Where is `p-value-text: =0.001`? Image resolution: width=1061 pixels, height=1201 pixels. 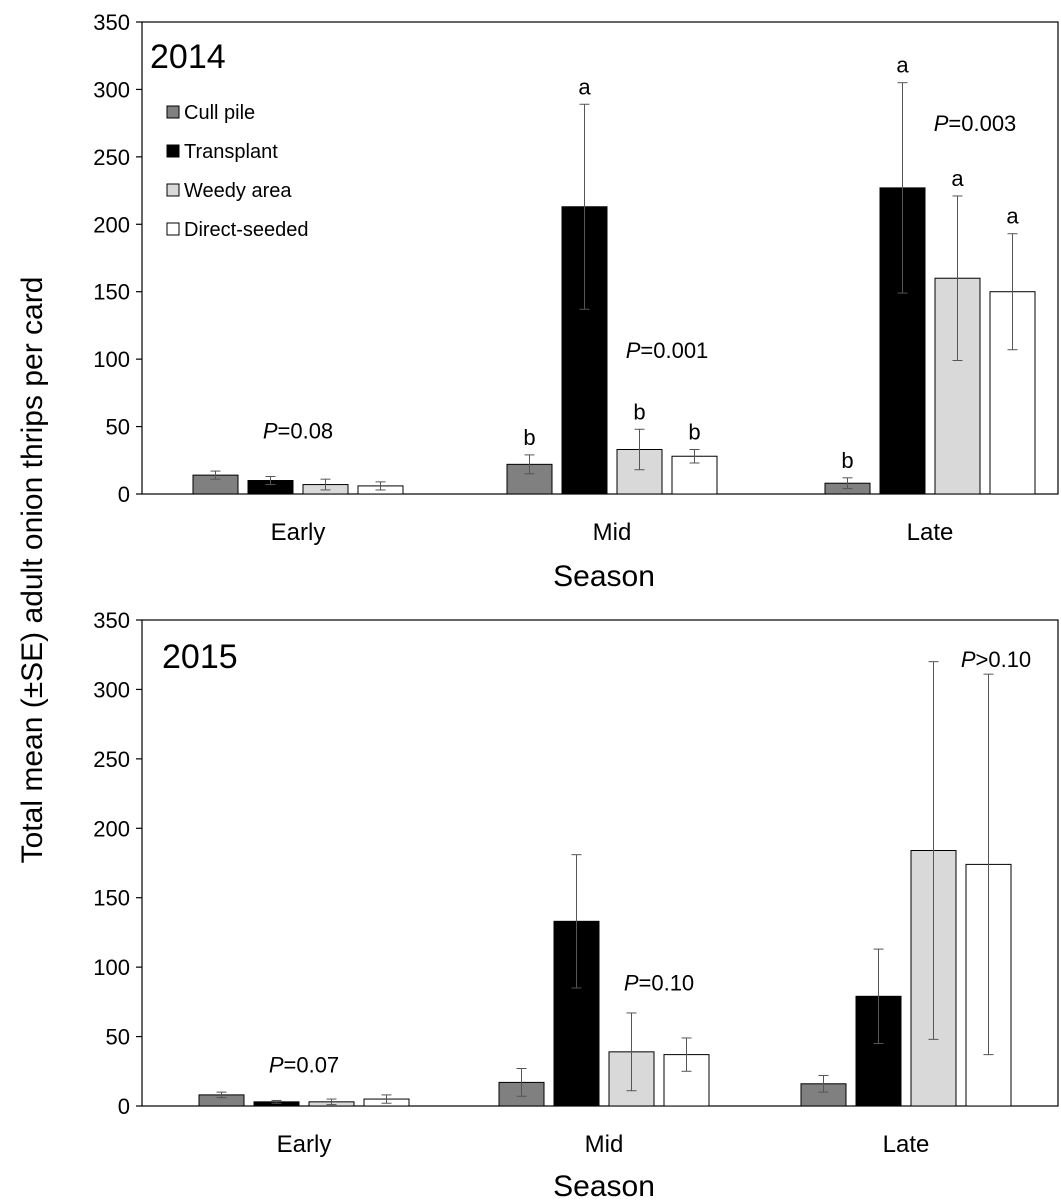 p-value-text: =0.001 is located at coordinates (674, 350).